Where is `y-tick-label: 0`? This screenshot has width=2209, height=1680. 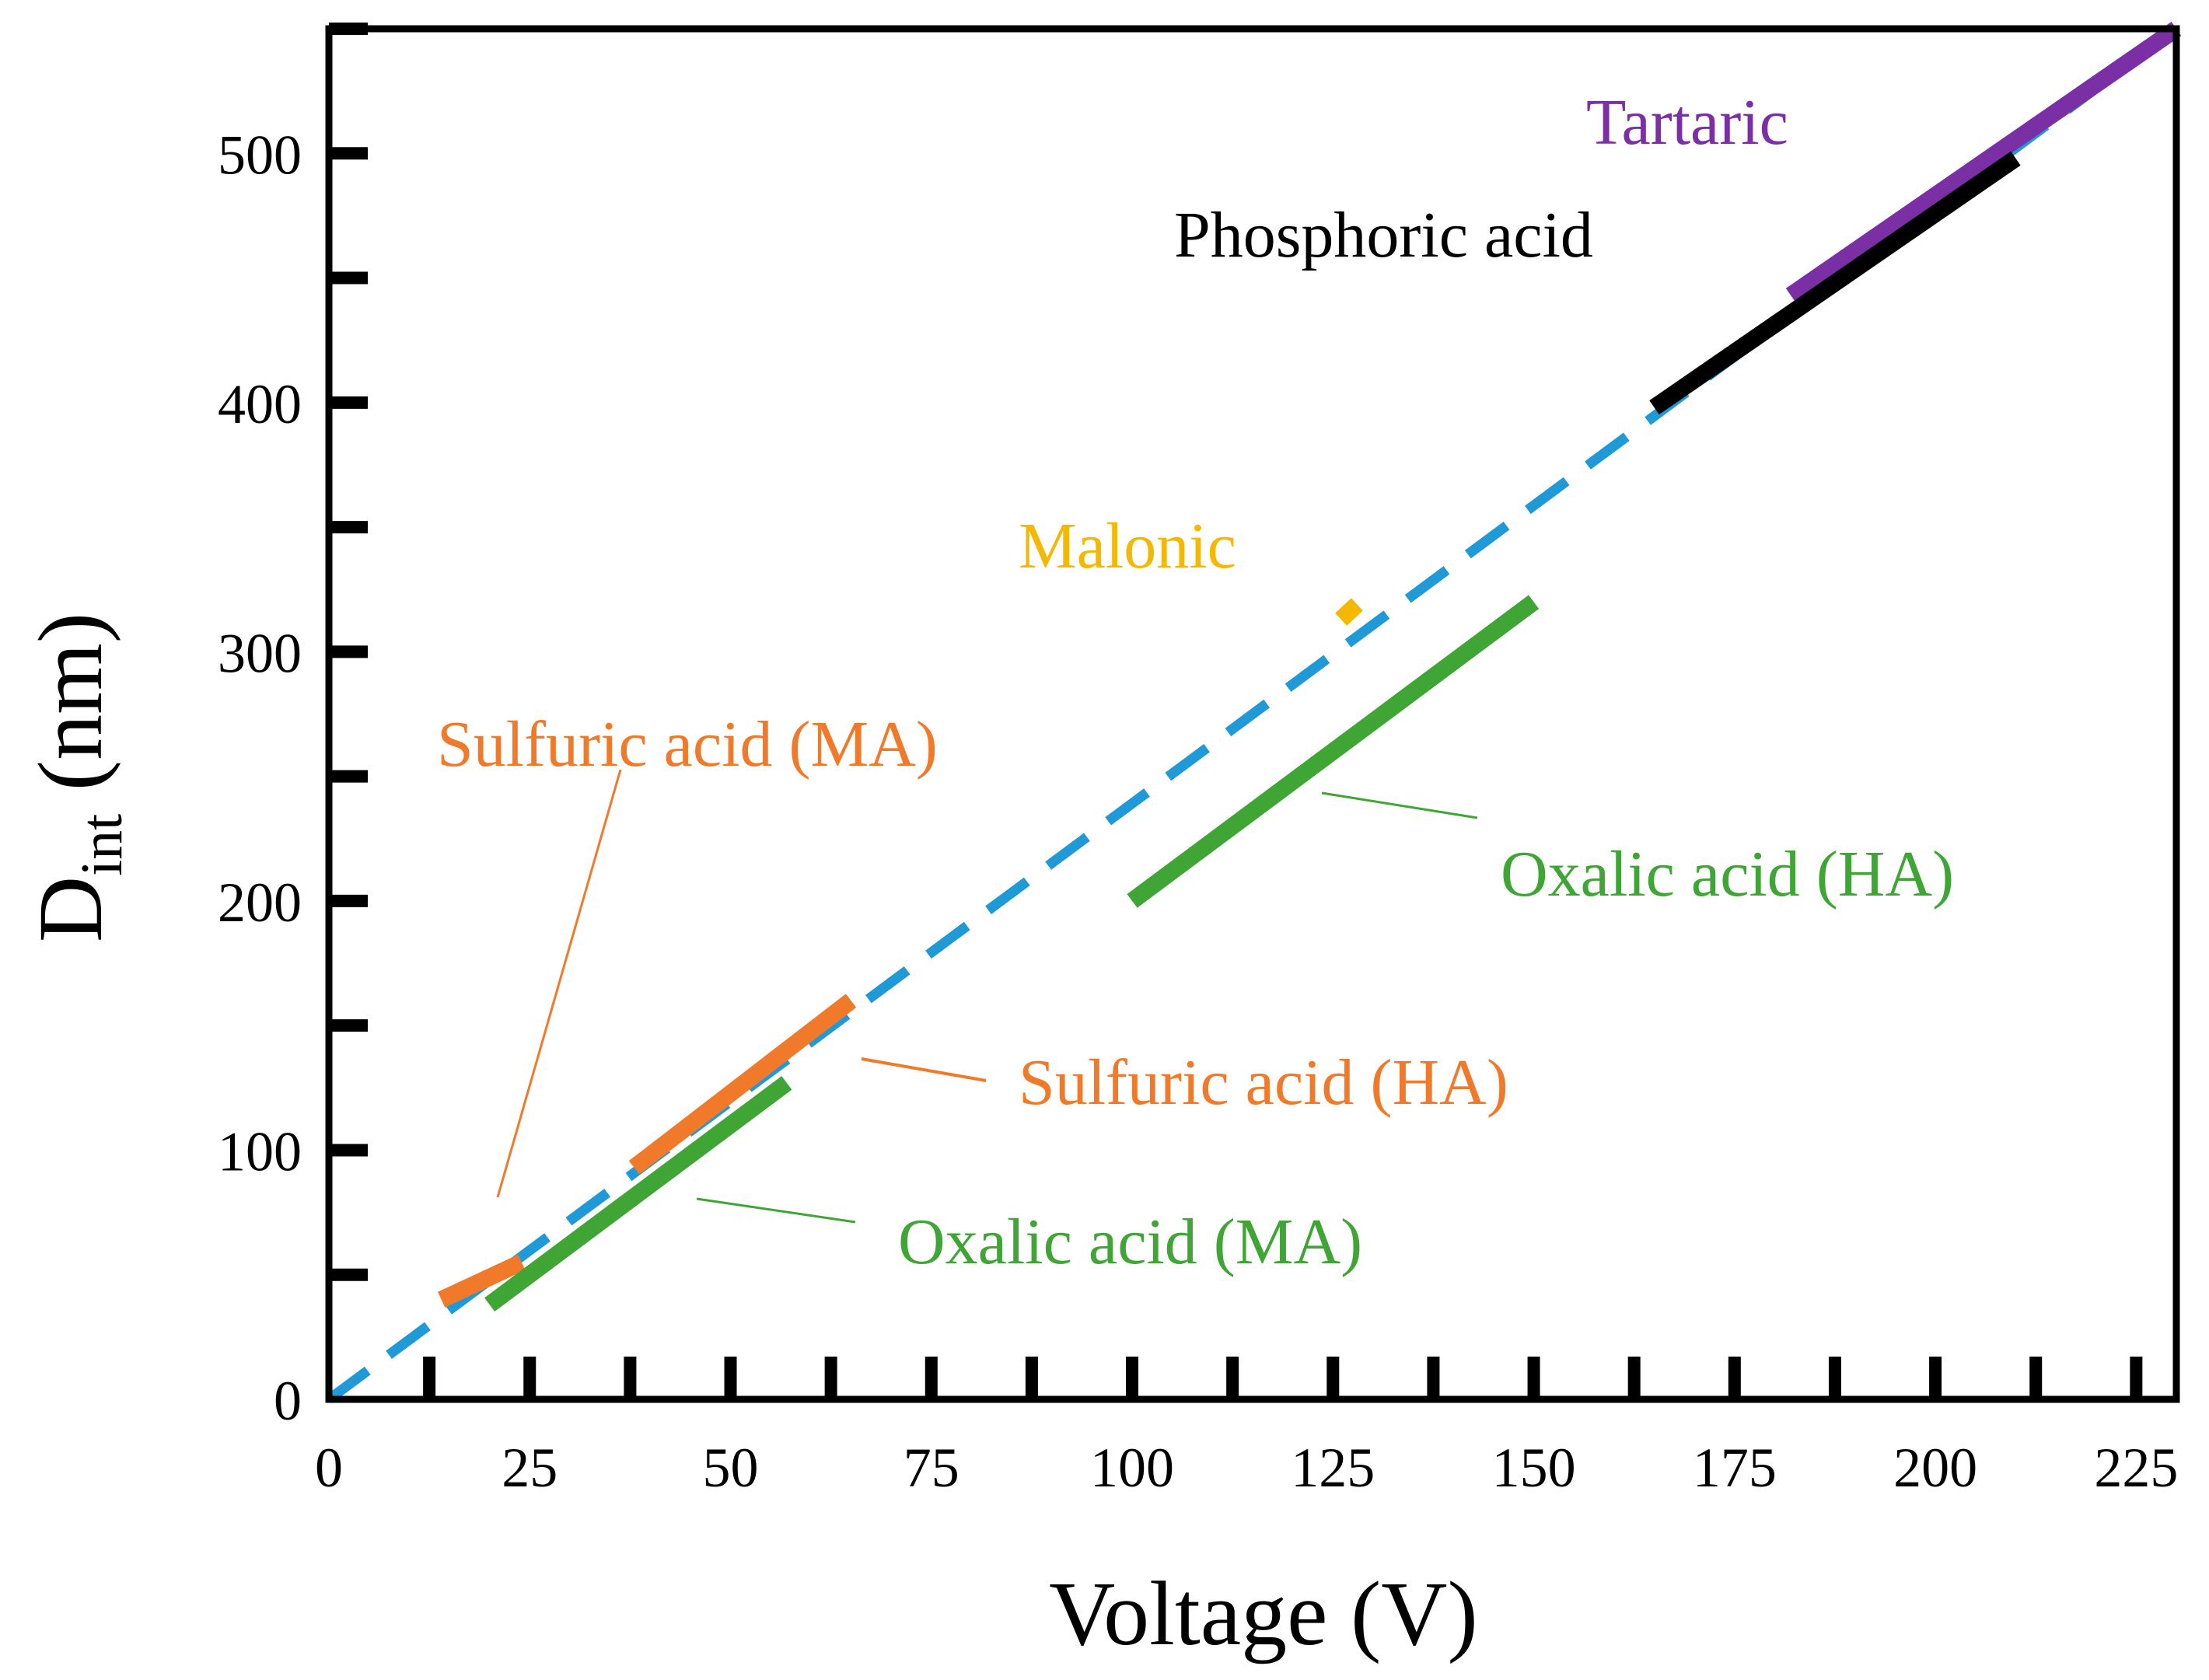
y-tick-label: 0 is located at coordinates (288, 1401).